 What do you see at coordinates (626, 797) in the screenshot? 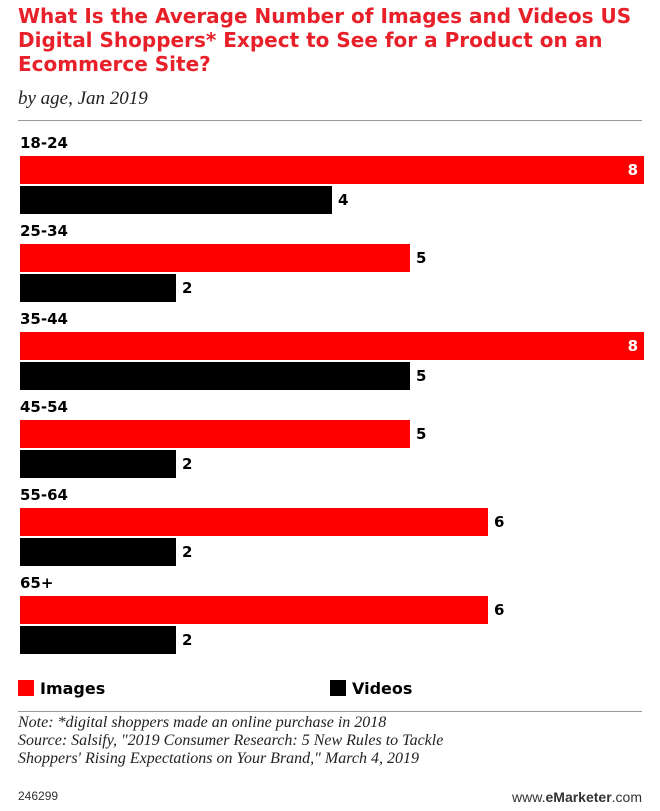
I see `brand-suffix: .com` at bounding box center [626, 797].